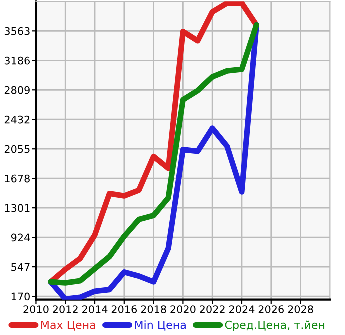 The height and width of the screenshot is (335, 345). I want to click on x-tick-label: 2026, so click(271, 310).